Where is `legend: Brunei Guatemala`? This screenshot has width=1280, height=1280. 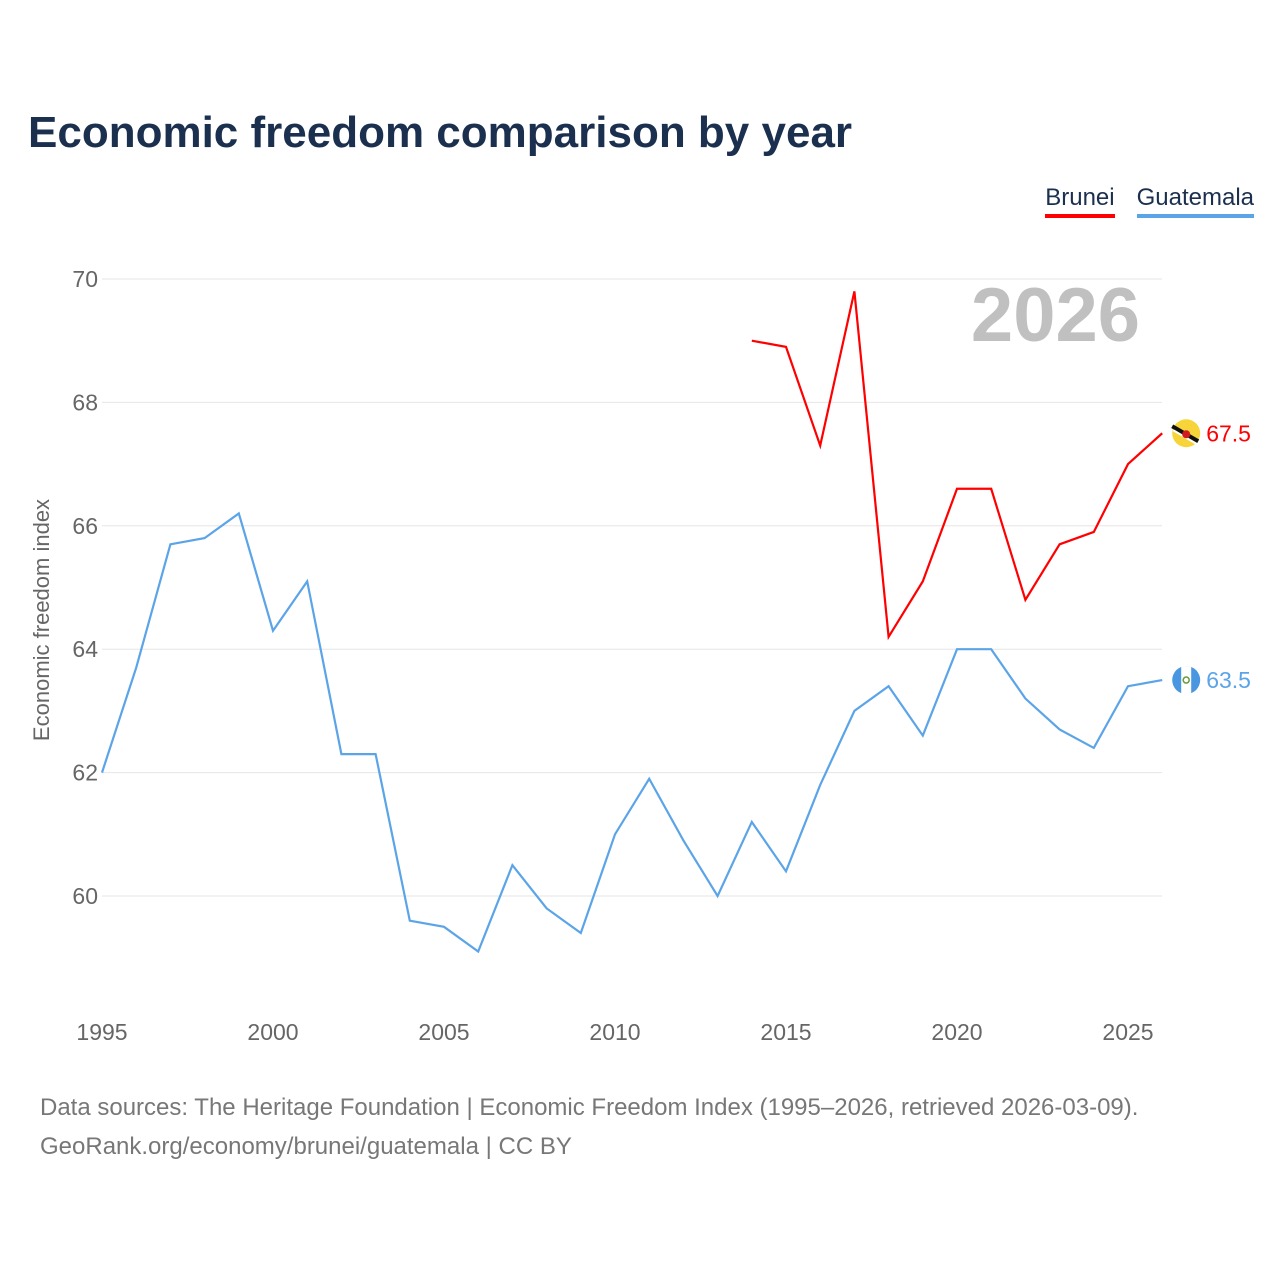
legend: Brunei Guatemala is located at coordinates (1149, 201).